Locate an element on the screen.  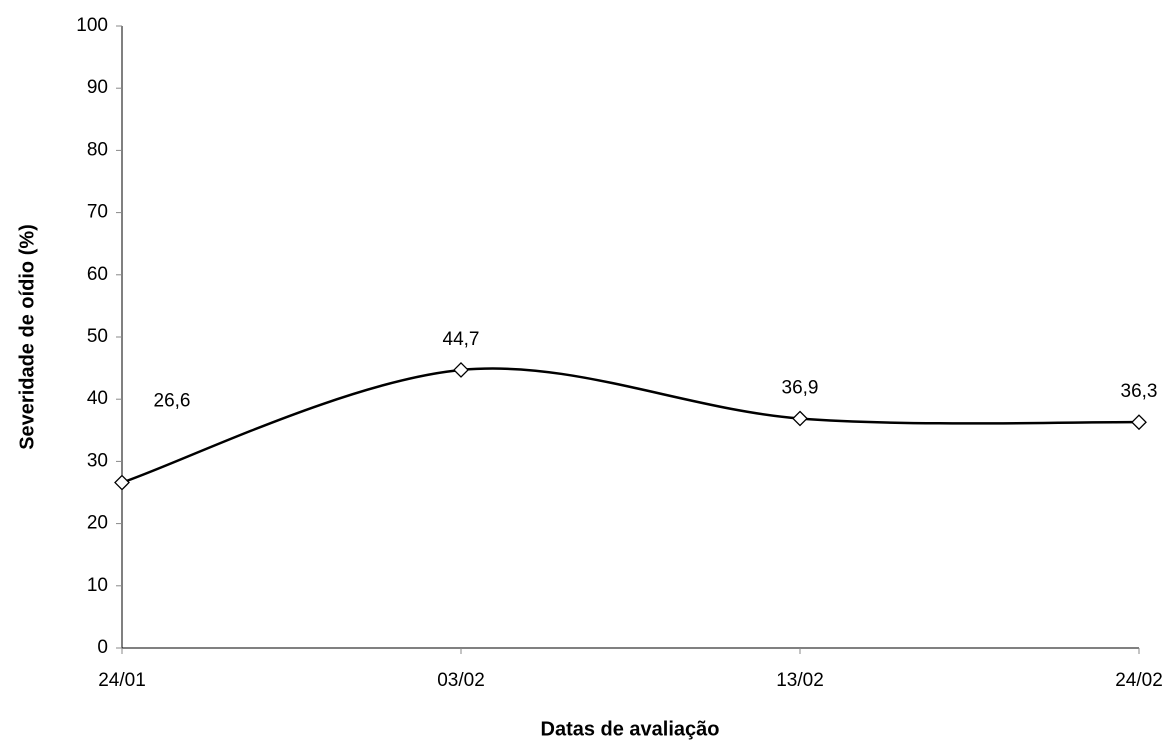
y-tick-label: 0 is located at coordinates (102, 647).